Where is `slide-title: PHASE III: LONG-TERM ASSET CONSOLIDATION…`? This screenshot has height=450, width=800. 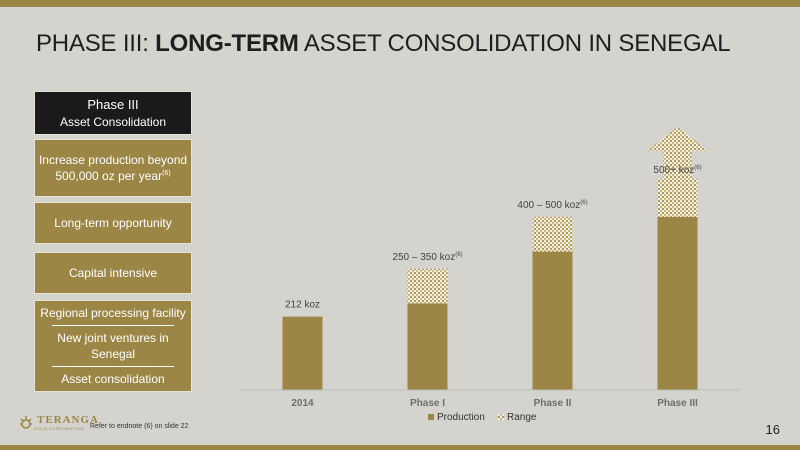
slide-title: PHASE III: LONG-TERM ASSET CONSOLIDATION… is located at coordinates (383, 43).